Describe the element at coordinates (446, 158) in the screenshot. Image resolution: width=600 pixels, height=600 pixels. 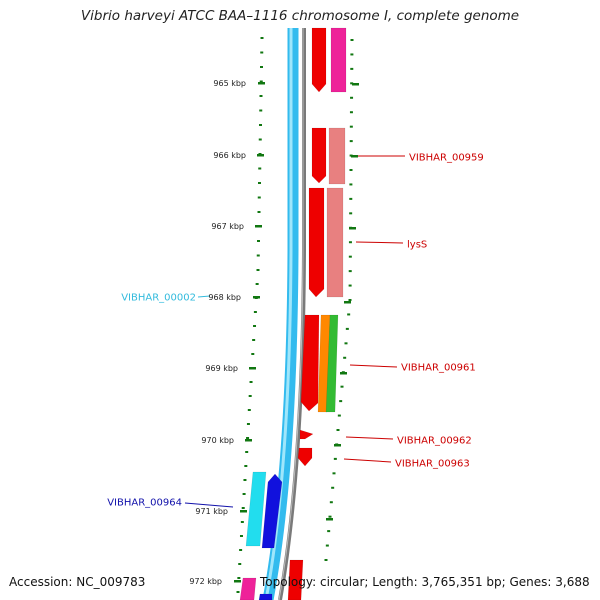
I see `gene-label: VIBHAR_00959` at that location.